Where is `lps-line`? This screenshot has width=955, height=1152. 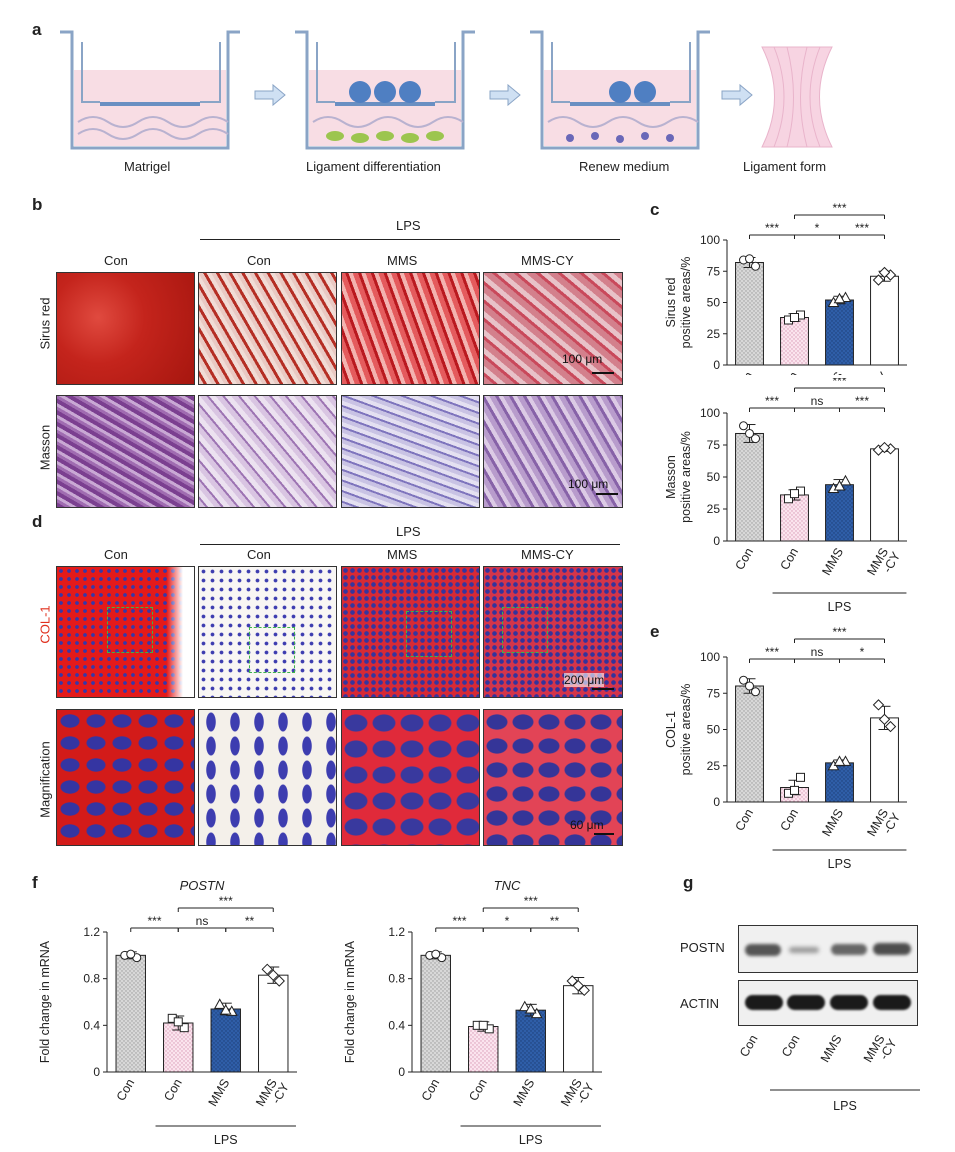
lps-line is located at coordinates (410, 544).